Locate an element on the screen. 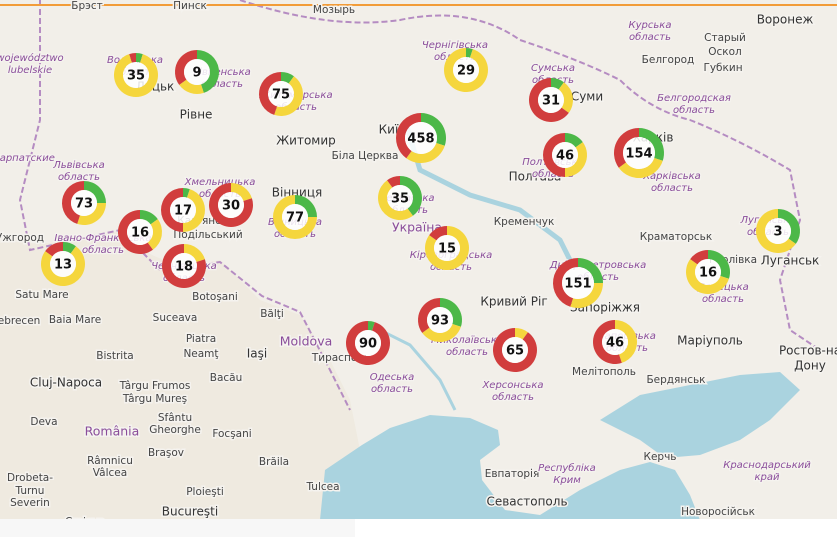 This screenshot has width=837, height=537. city-label: Керчь is located at coordinates (660, 457).